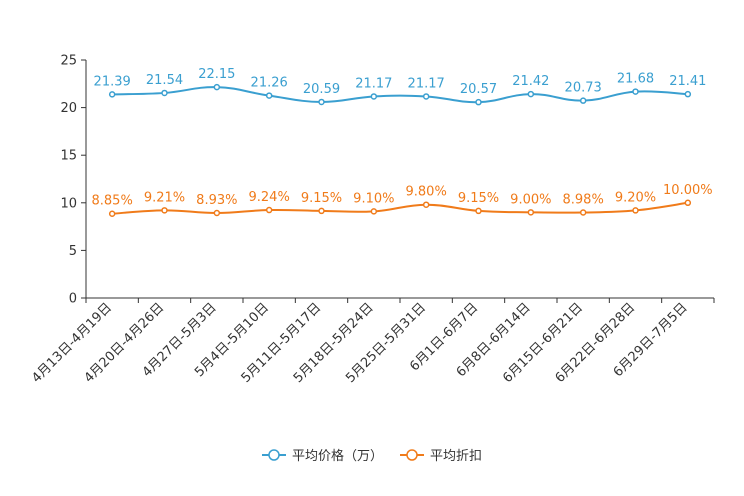 This screenshot has height=496, width=744. Describe the element at coordinates (68, 61) in the screenshot. I see `y-tick-label: 25` at that location.